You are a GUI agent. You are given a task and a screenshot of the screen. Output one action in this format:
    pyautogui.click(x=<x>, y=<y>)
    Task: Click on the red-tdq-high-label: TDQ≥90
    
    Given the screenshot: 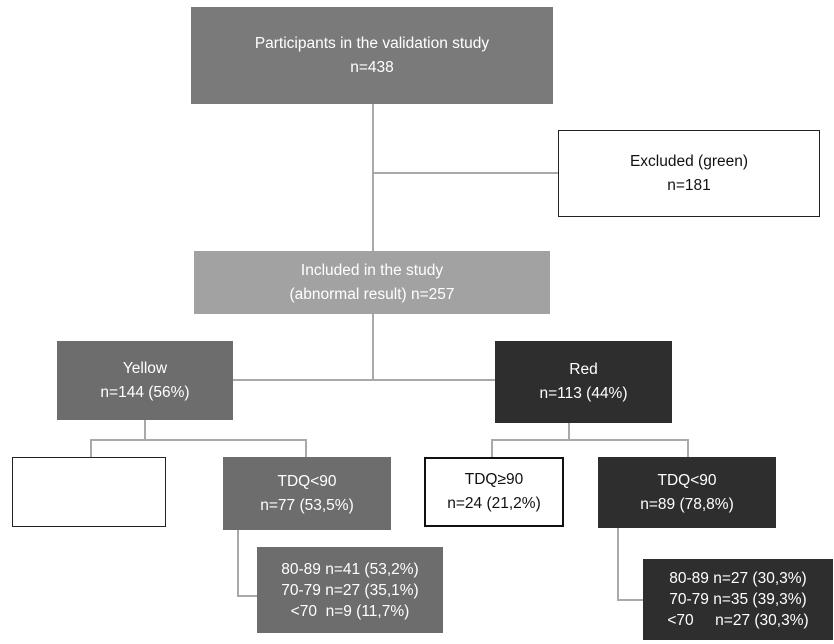 What is the action you would take?
    pyautogui.click(x=494, y=479)
    